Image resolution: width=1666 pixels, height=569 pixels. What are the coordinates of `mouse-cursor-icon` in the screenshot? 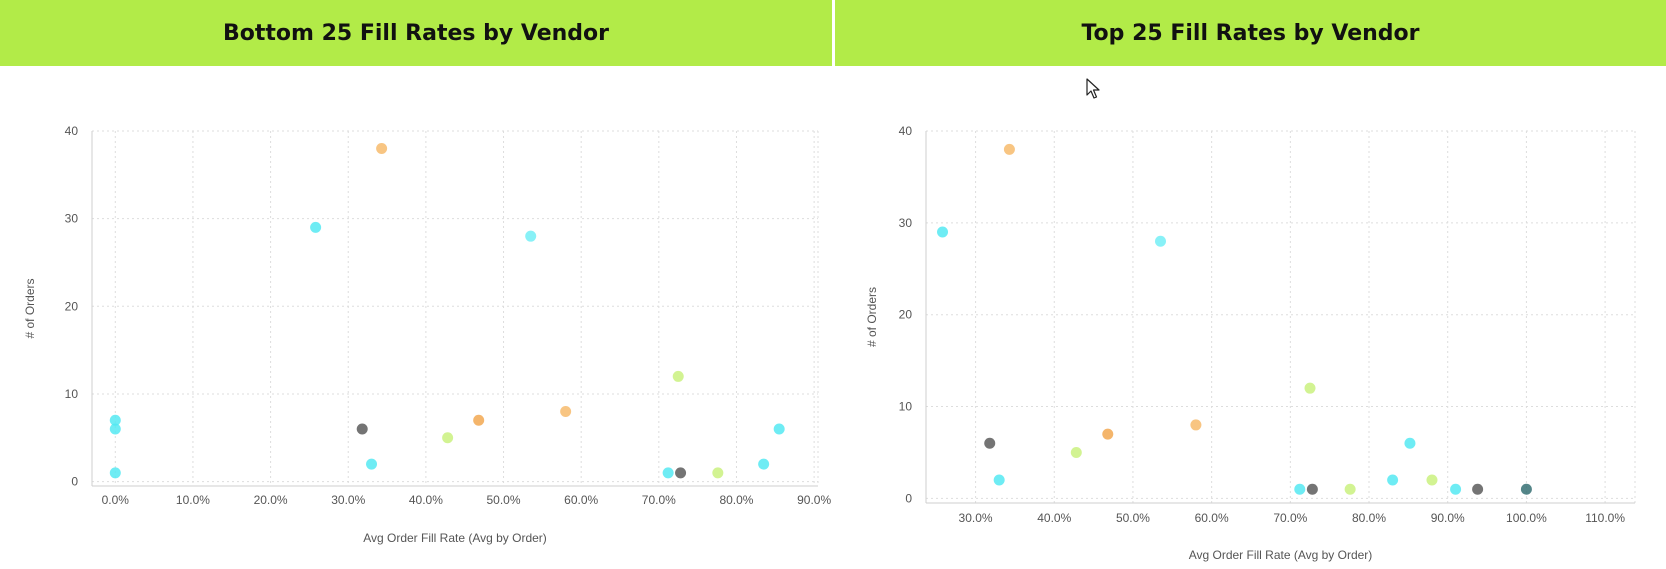 It's located at (1093, 88).